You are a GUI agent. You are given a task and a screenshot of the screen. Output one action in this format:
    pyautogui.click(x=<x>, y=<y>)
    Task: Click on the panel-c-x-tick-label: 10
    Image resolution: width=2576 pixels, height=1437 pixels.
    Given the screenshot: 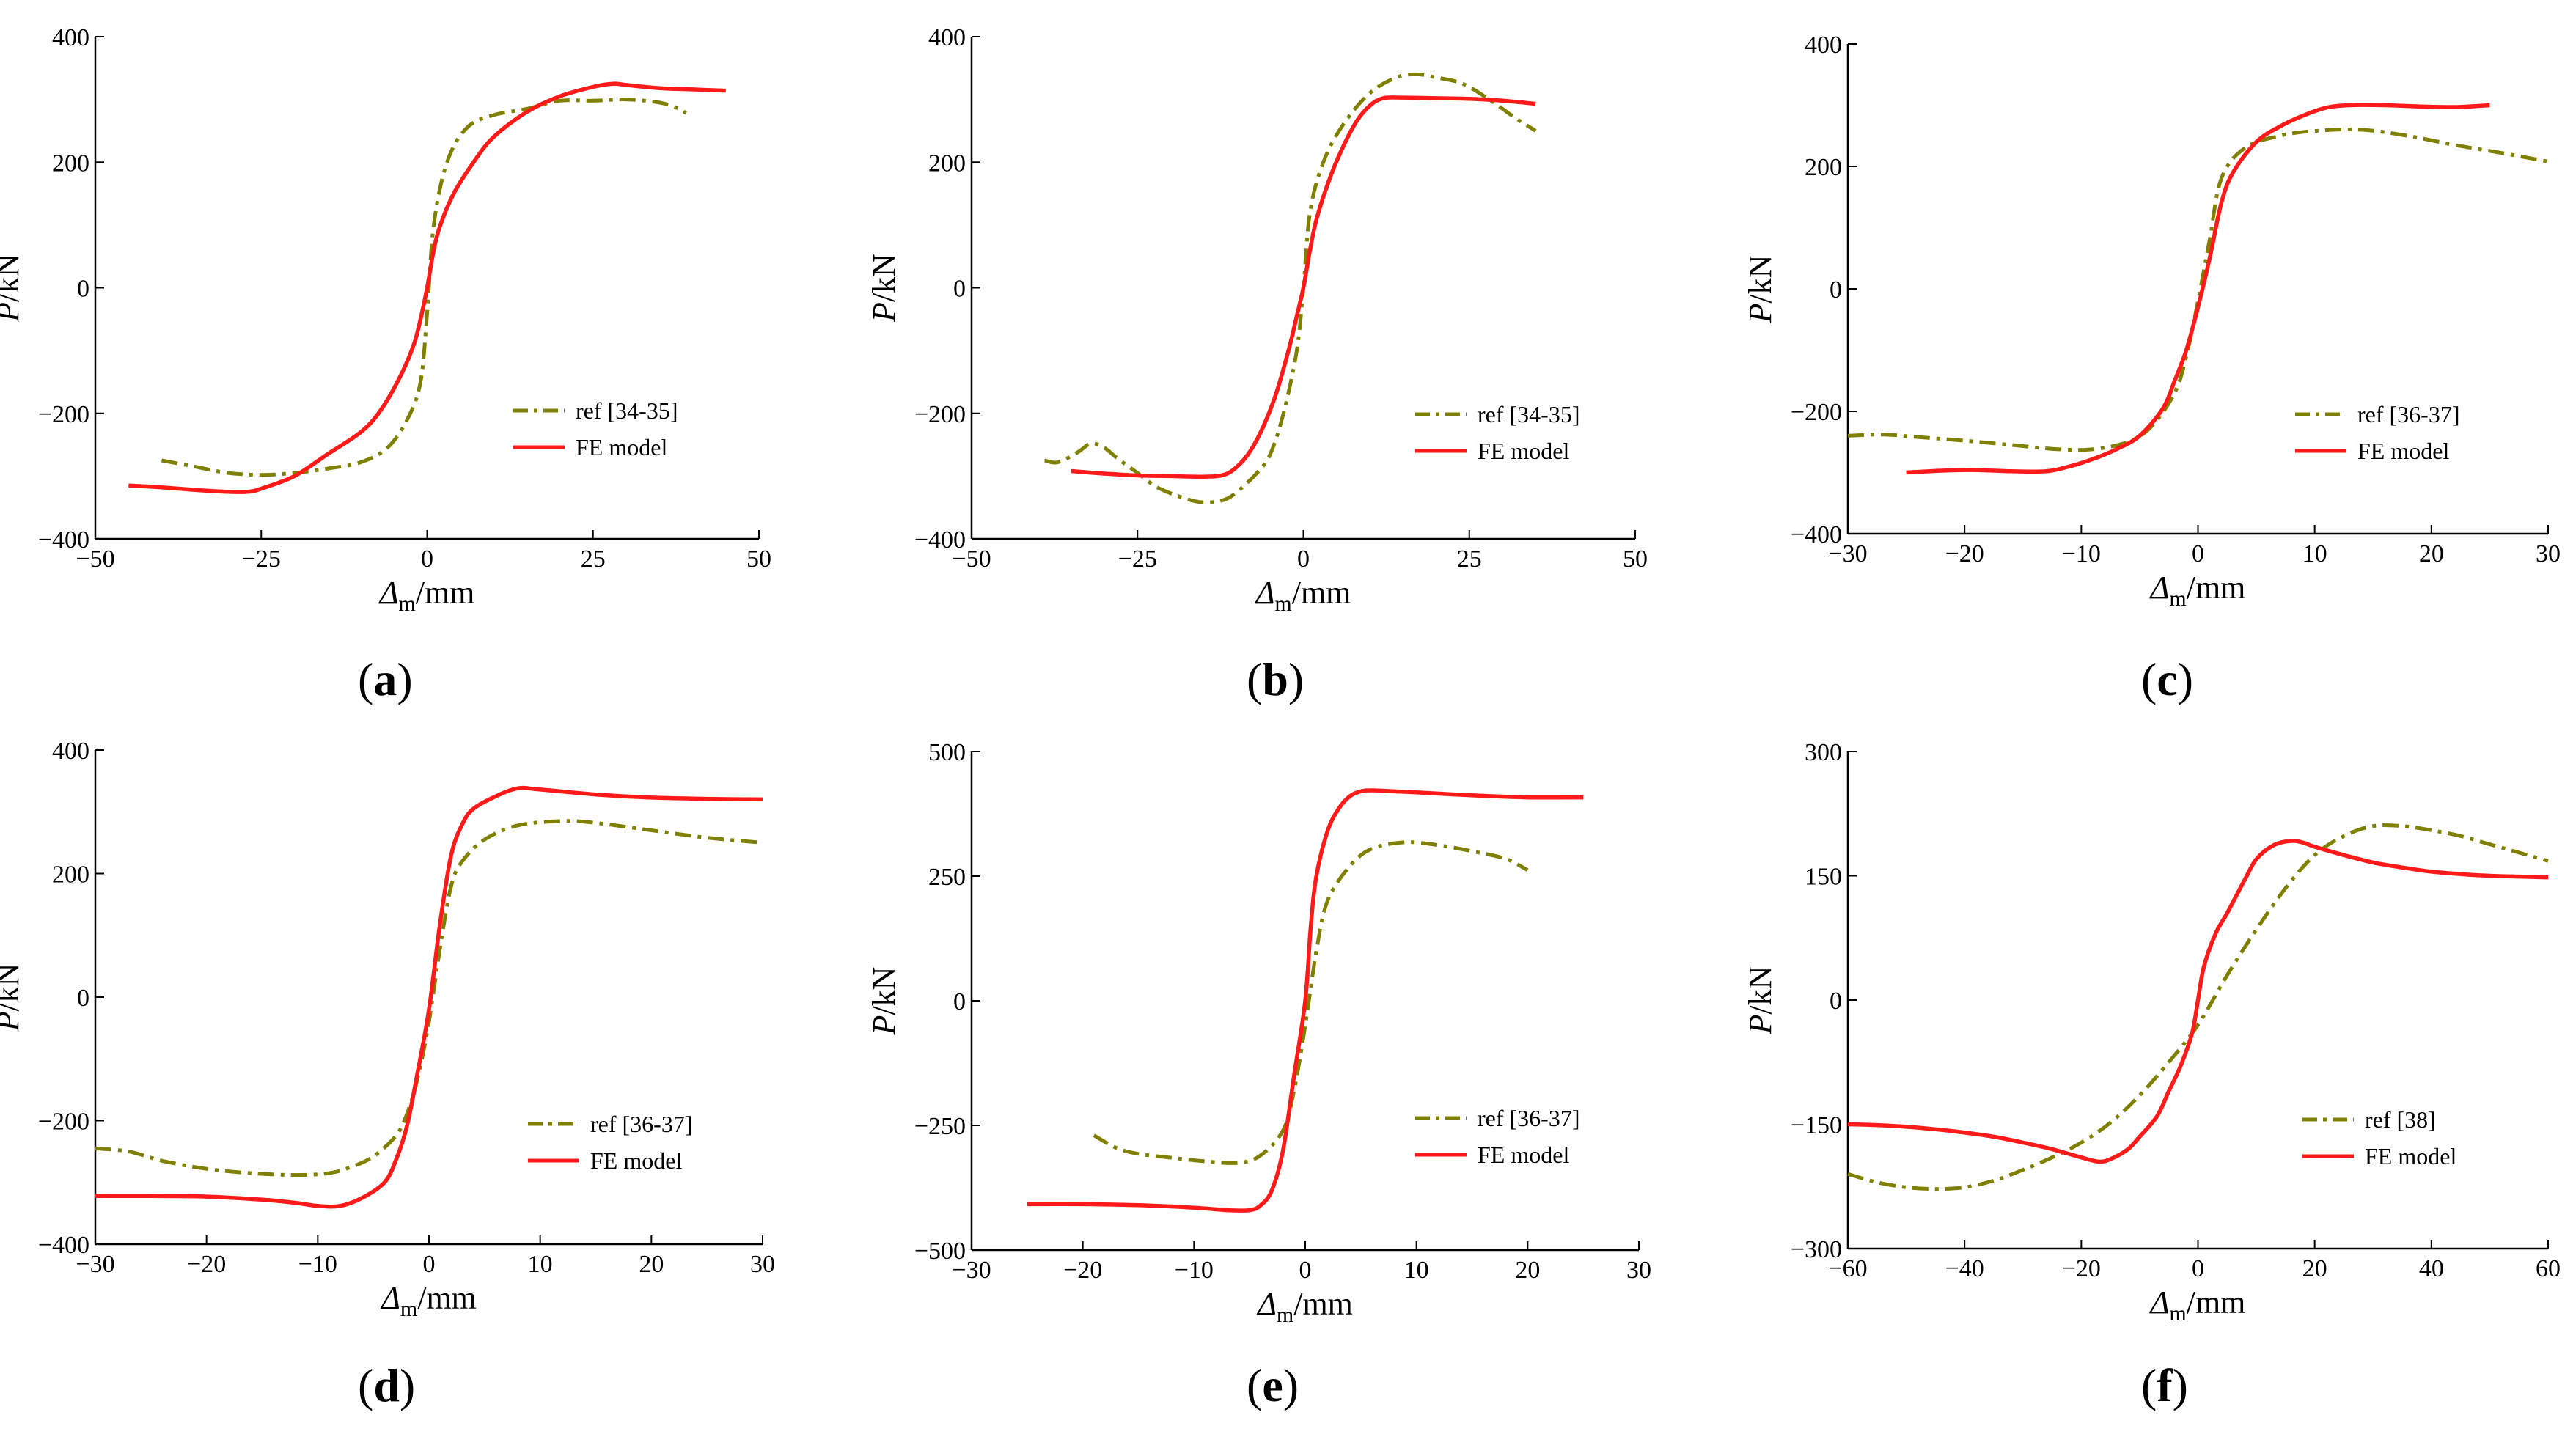 What is the action you would take?
    pyautogui.click(x=2315, y=553)
    